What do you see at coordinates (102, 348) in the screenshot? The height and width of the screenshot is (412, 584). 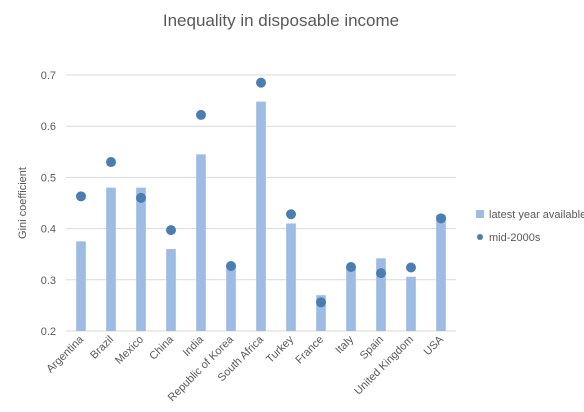 I see `x-tick-label: Brazil` at bounding box center [102, 348].